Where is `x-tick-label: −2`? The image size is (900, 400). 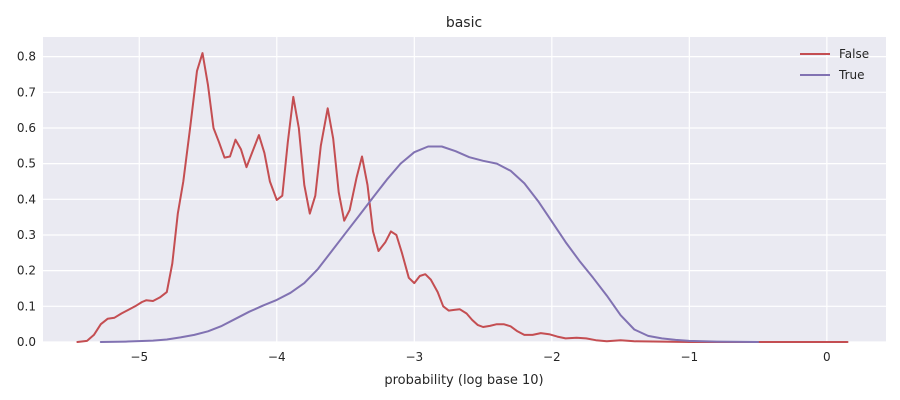 x-tick-label: −2 is located at coordinates (552, 357).